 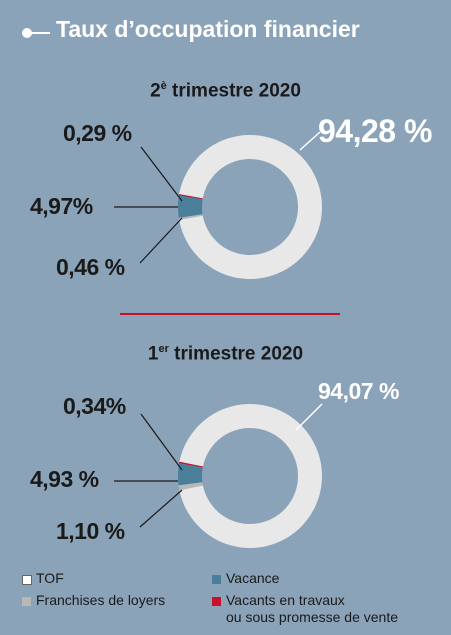 I want to click on chart-2-slice-vacants, so click(x=191, y=464).